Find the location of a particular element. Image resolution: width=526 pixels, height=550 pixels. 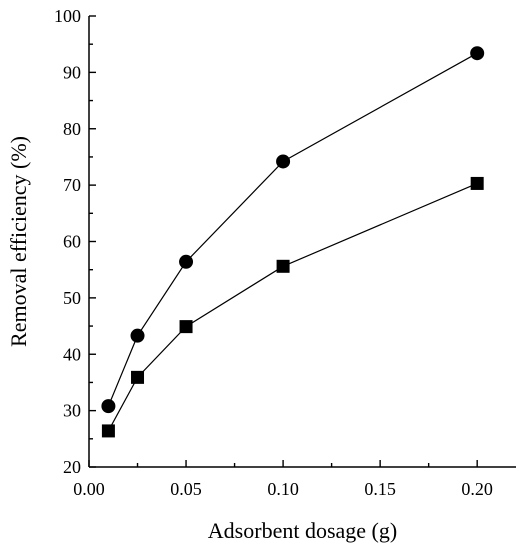

x-tick-label: 0.05 is located at coordinates (186, 489).